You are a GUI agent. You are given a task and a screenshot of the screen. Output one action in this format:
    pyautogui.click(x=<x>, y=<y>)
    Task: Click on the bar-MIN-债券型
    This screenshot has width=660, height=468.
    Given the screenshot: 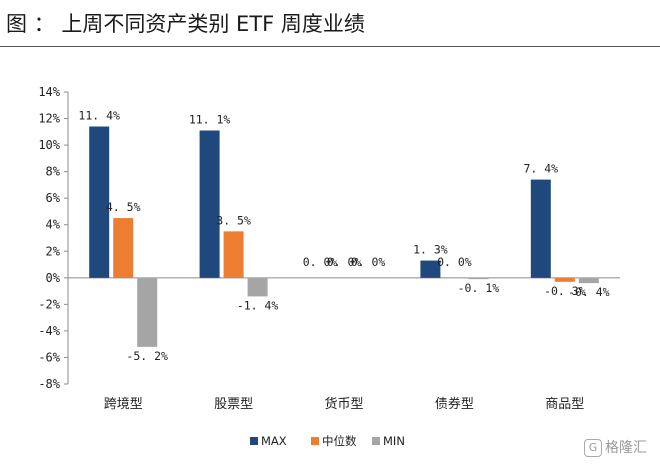 What is the action you would take?
    pyautogui.click(x=478, y=278)
    